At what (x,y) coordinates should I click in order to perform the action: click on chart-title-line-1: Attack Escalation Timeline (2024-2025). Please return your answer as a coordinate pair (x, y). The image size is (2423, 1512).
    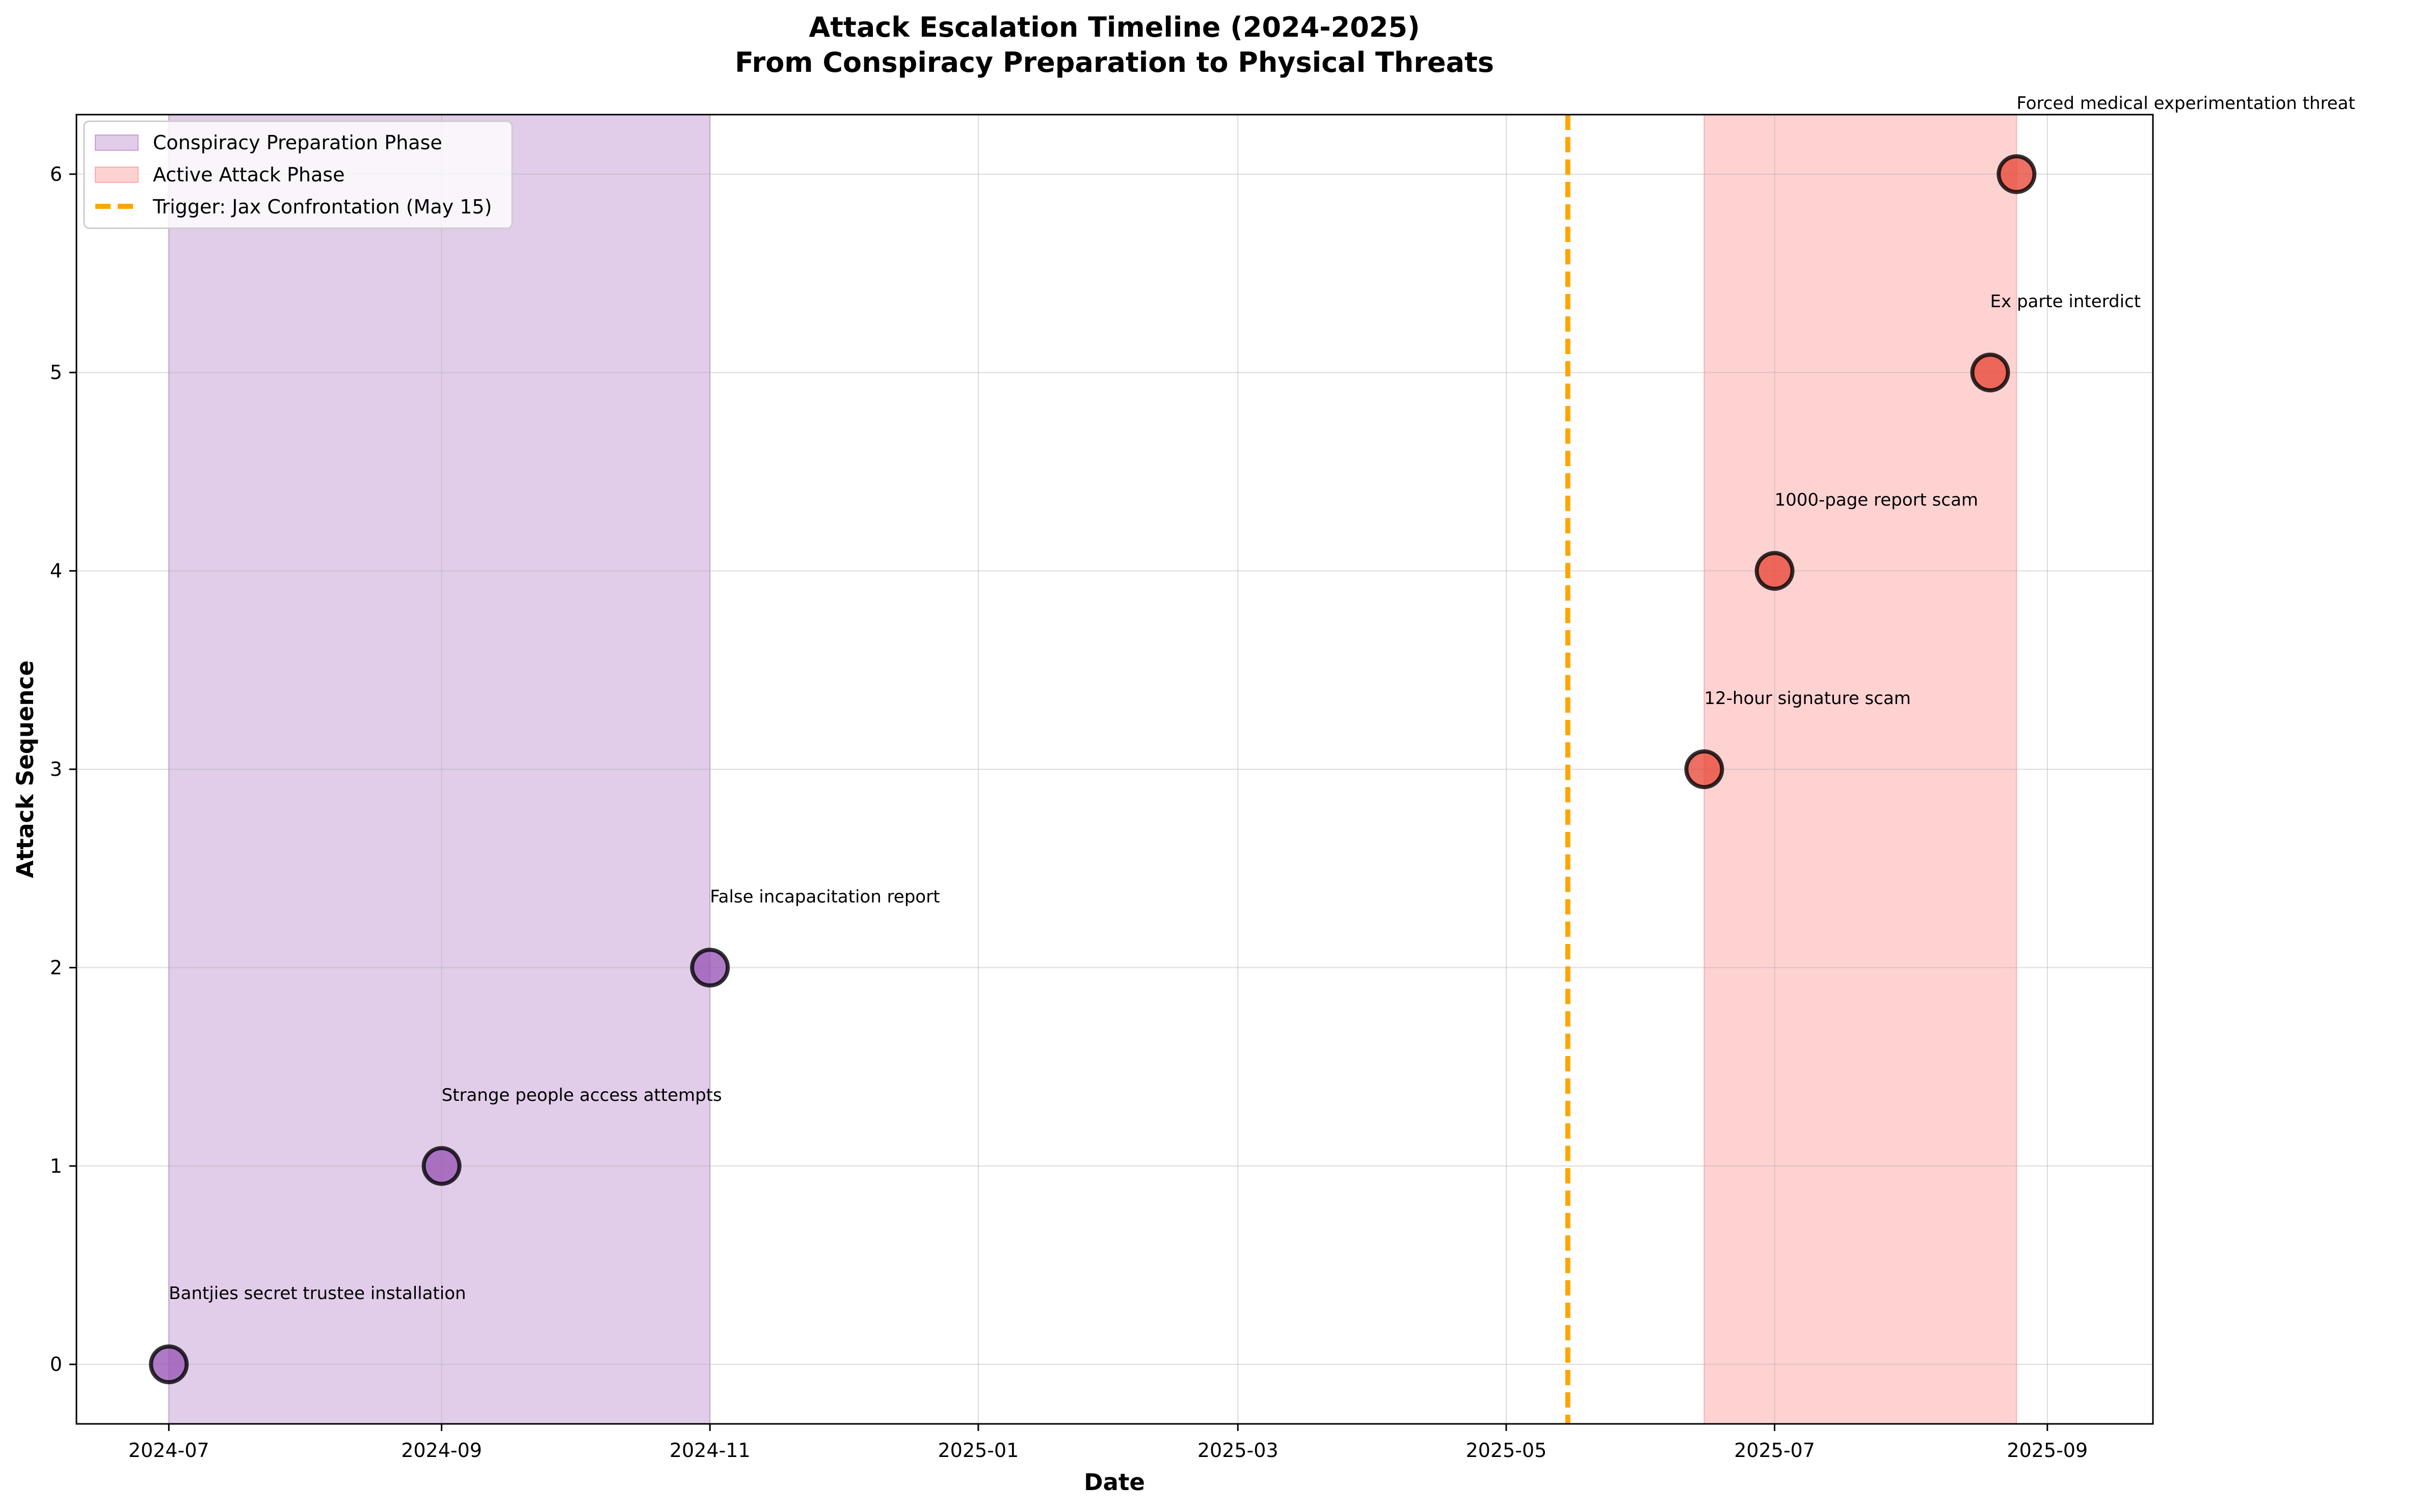
    Looking at the image, I should click on (1114, 27).